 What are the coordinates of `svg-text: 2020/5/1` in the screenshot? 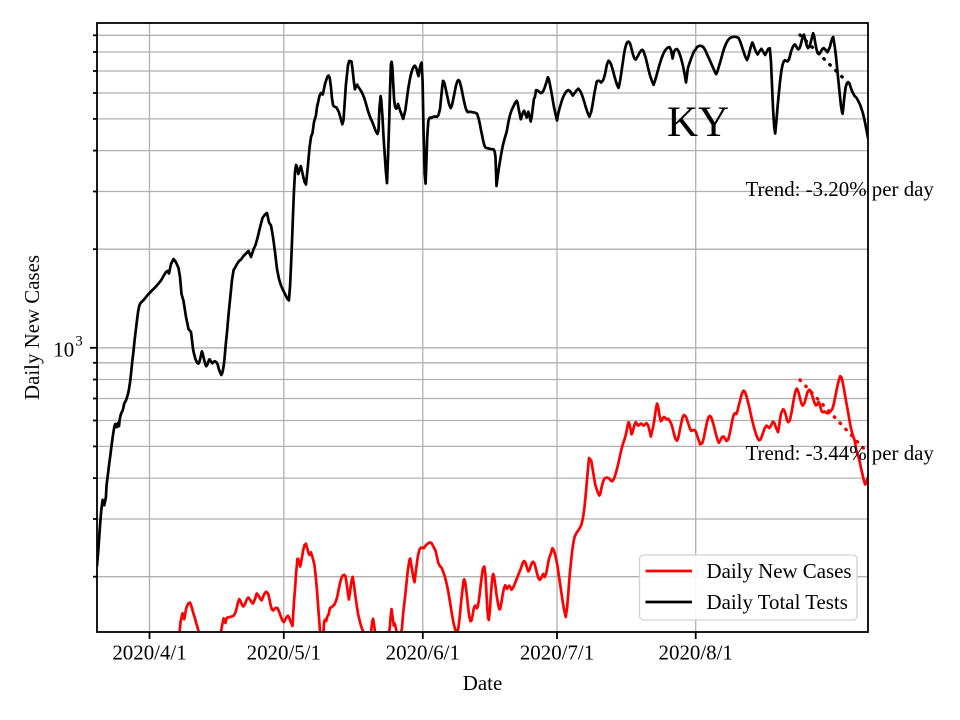 It's located at (284, 653).